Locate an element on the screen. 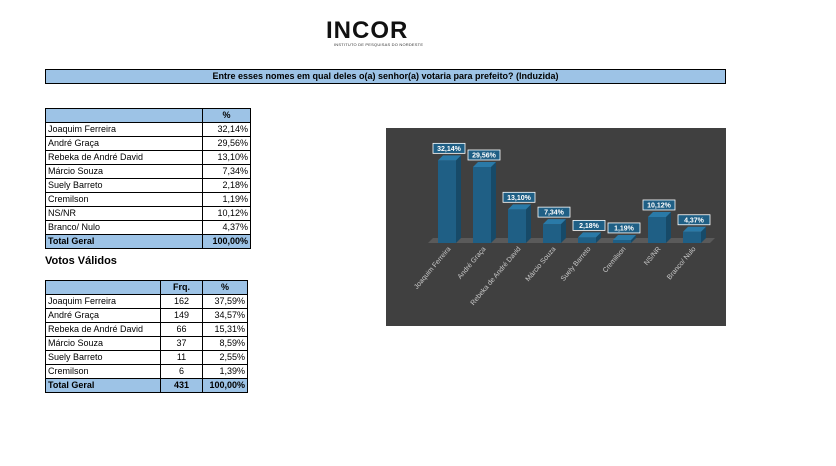 Image resolution: width=836 pixels, height=466 pixels. freq-cell: 66 is located at coordinates (181, 329).